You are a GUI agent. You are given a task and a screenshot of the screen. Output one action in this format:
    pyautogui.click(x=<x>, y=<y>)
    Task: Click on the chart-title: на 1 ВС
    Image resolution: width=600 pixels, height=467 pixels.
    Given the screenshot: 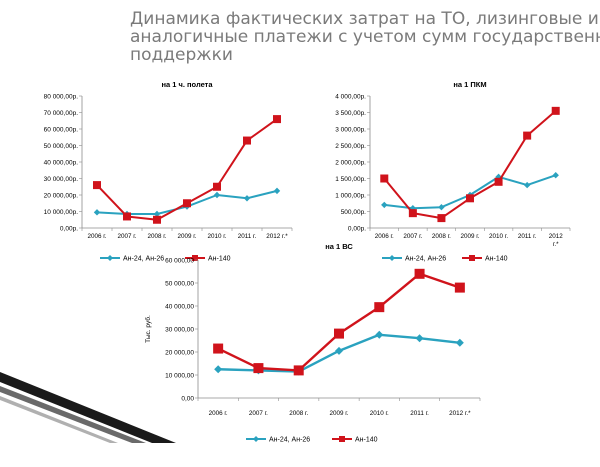 What is the action you would take?
    pyautogui.click(x=339, y=246)
    